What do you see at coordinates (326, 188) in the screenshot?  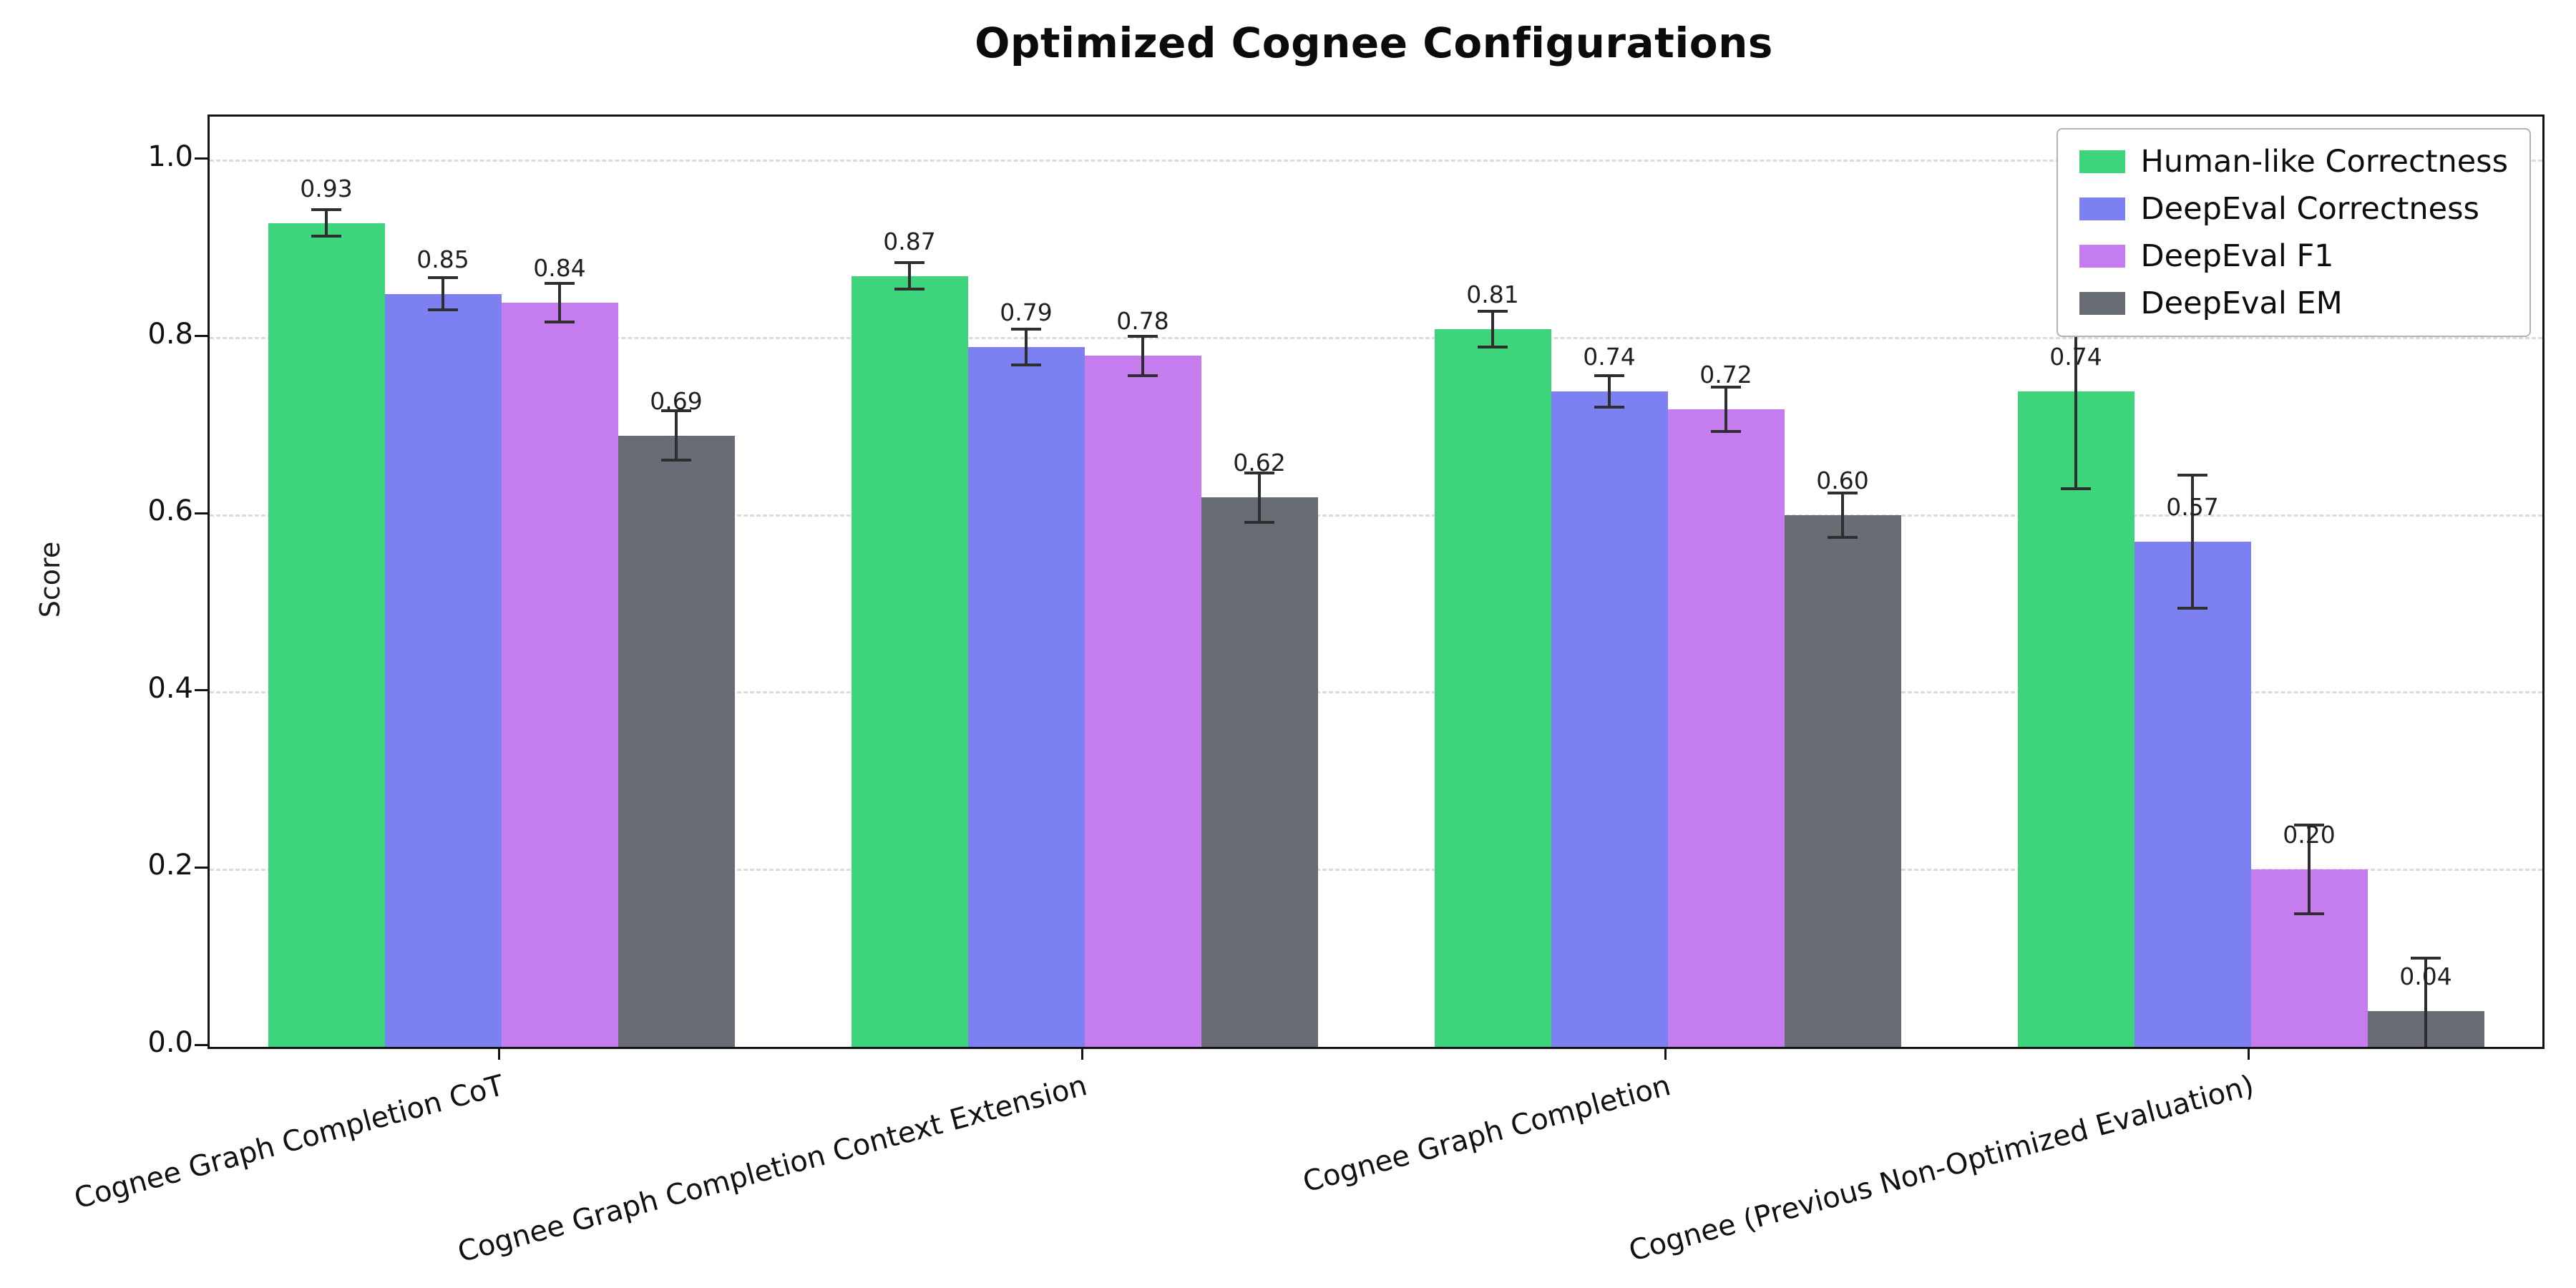 I see `bar-value-label-0-0: 0.93` at bounding box center [326, 188].